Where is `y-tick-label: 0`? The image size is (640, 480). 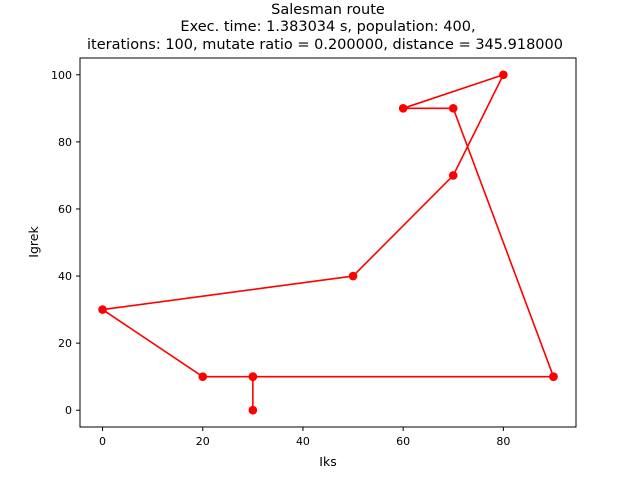
y-tick-label: 0 is located at coordinates (68, 410).